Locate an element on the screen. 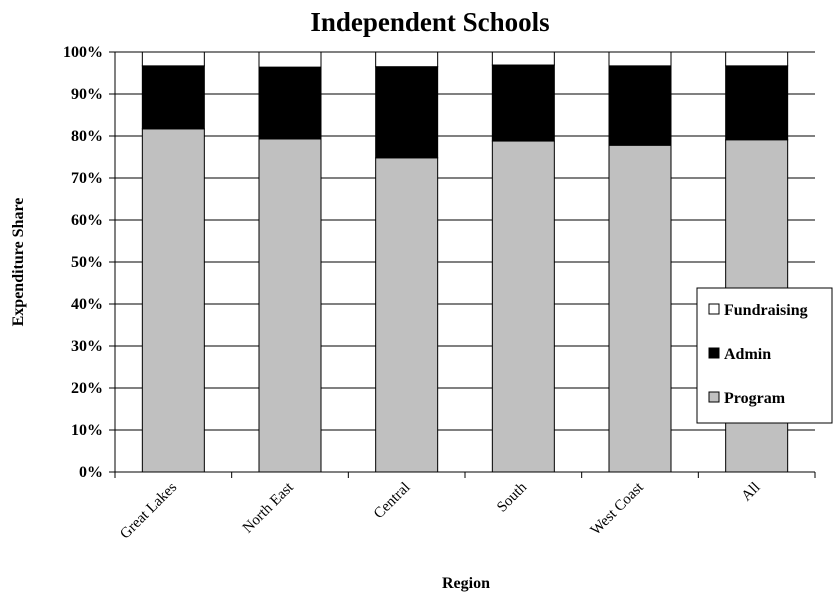  y-tick-label: 80% is located at coordinates (87, 136).